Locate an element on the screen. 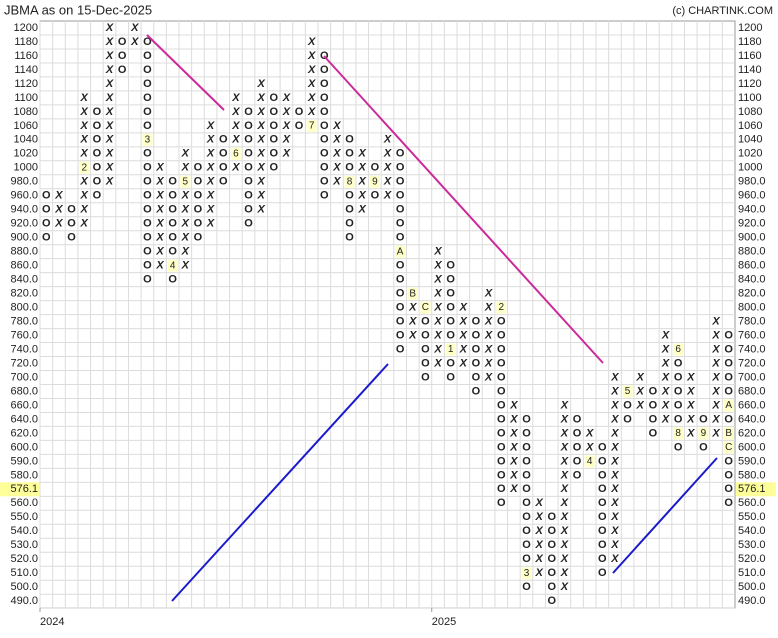 The width and height of the screenshot is (778, 638). pf-column: OOO is located at coordinates (71, 224).